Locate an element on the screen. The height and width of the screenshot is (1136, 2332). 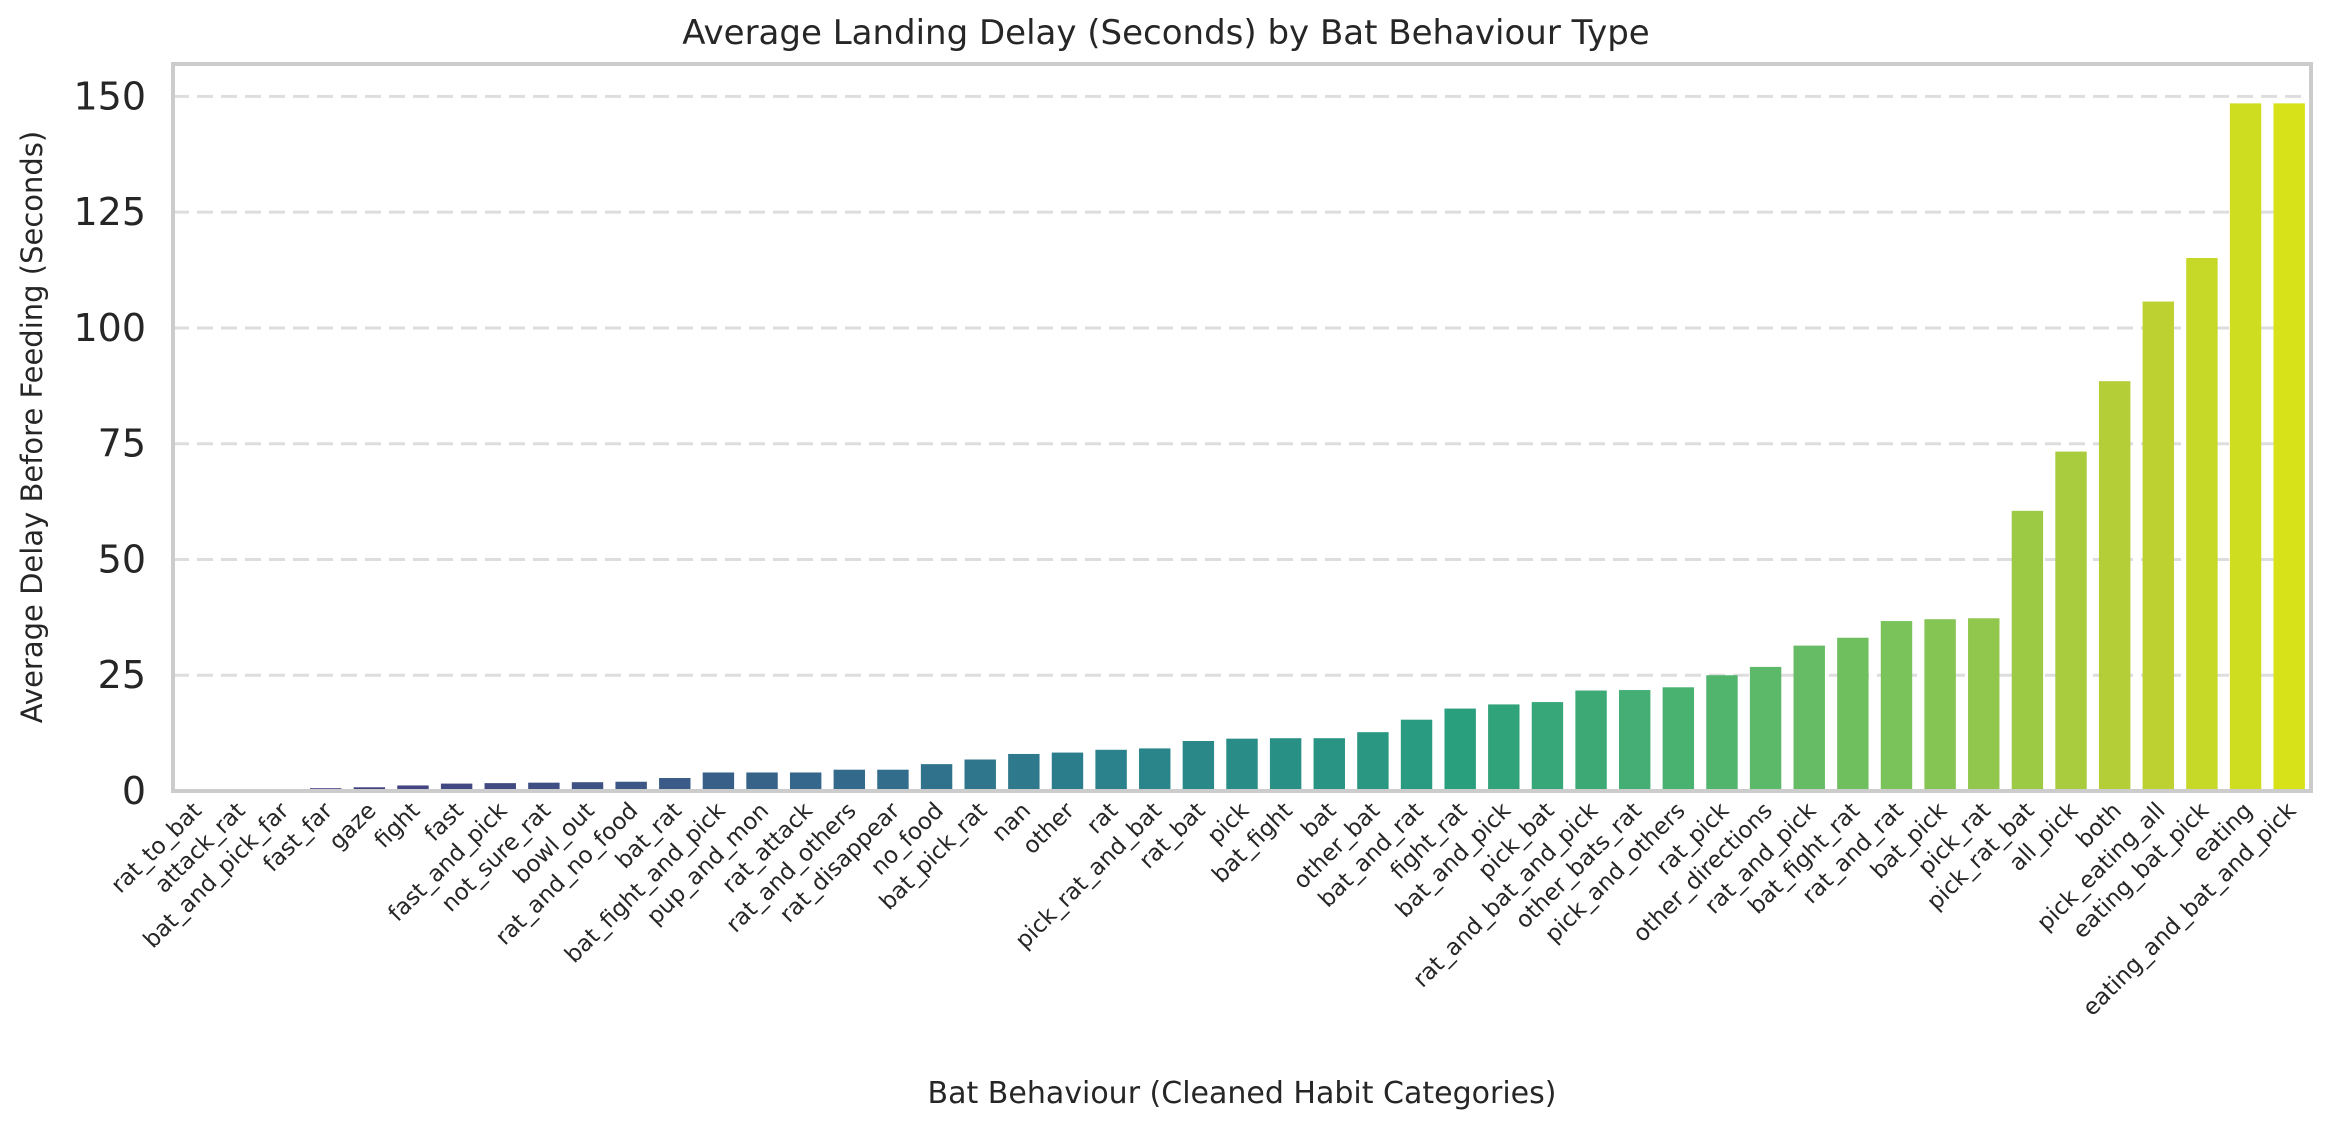
y-axis-label: Average Delay Before Feeding (Seconds) is located at coordinates (32, 427).